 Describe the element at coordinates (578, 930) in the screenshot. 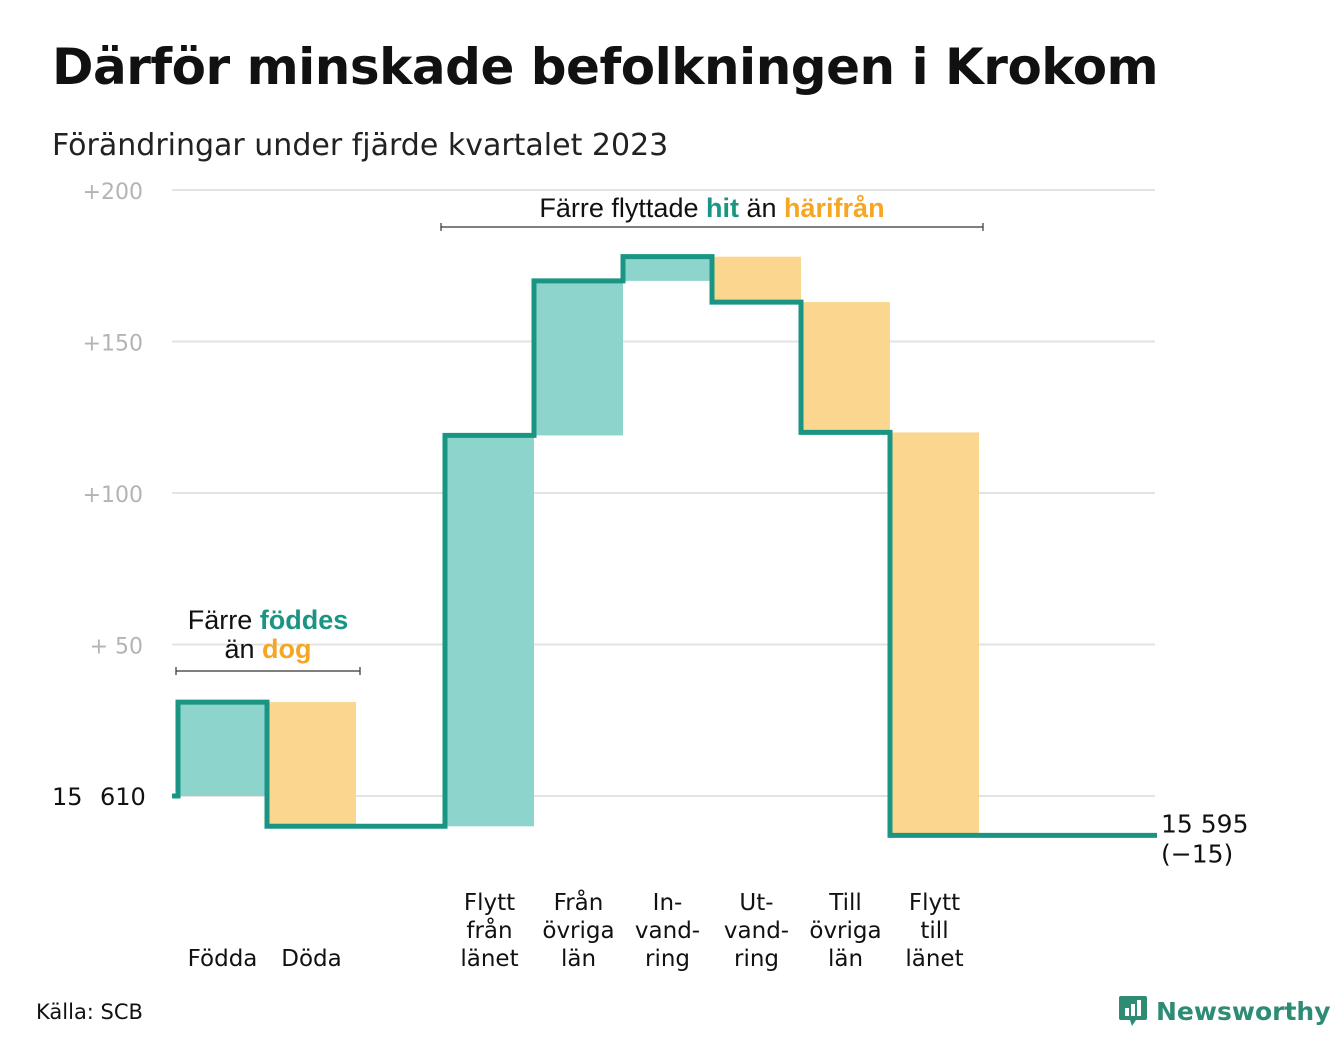

I see `category-label: Från övriga län` at that location.